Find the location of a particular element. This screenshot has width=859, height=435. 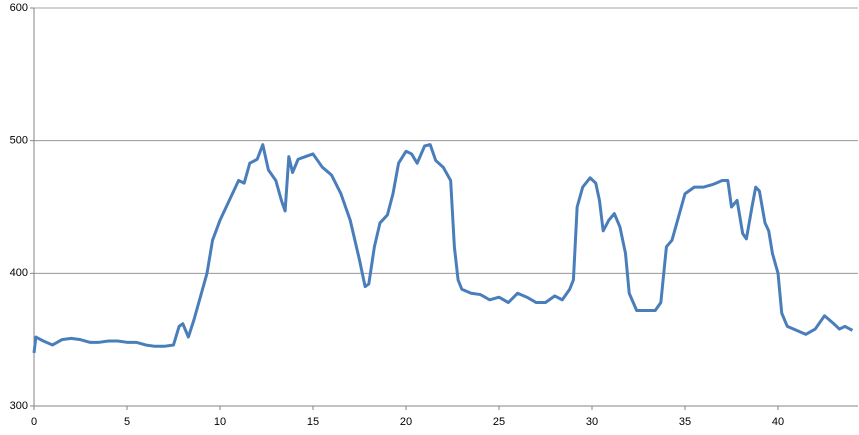

x-tick-label: 10 is located at coordinates (220, 422).